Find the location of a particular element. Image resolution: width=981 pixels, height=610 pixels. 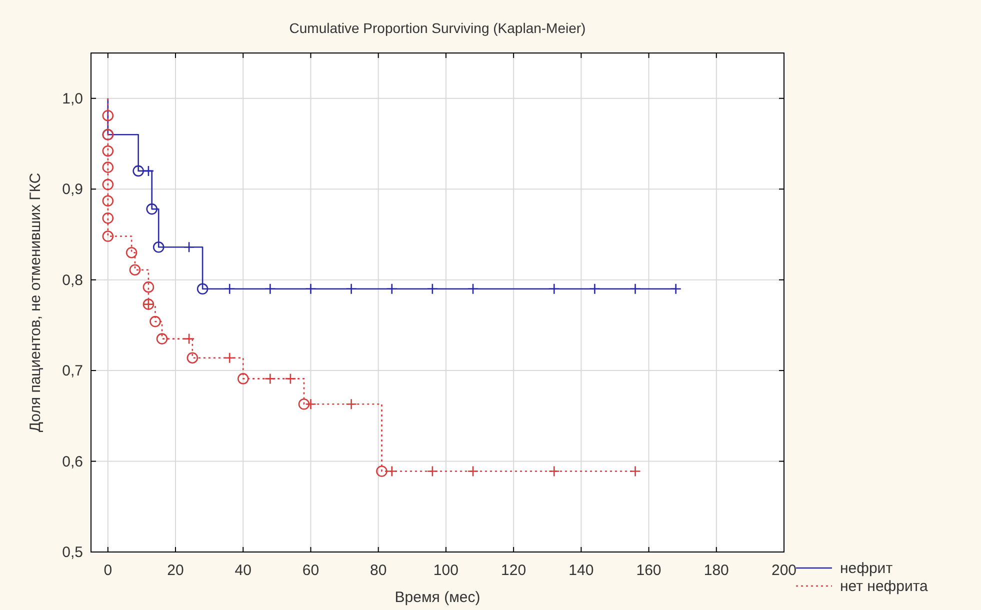

x-tick-label: 120 is located at coordinates (513, 570).